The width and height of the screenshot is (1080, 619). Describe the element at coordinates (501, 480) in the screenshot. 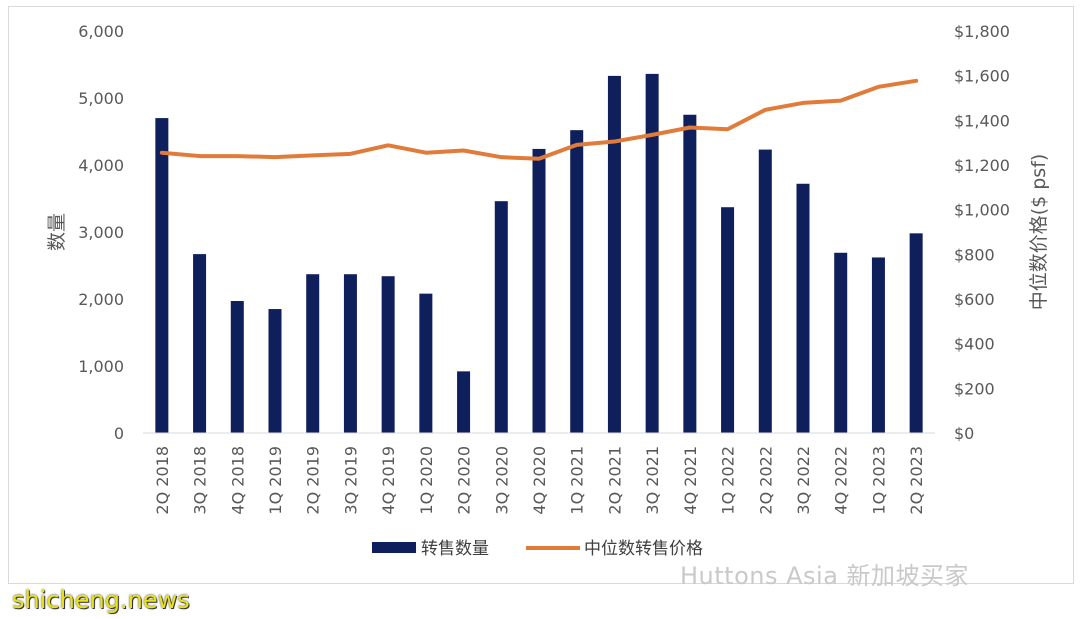

I see `x-tick-label: 3Q 2020` at that location.